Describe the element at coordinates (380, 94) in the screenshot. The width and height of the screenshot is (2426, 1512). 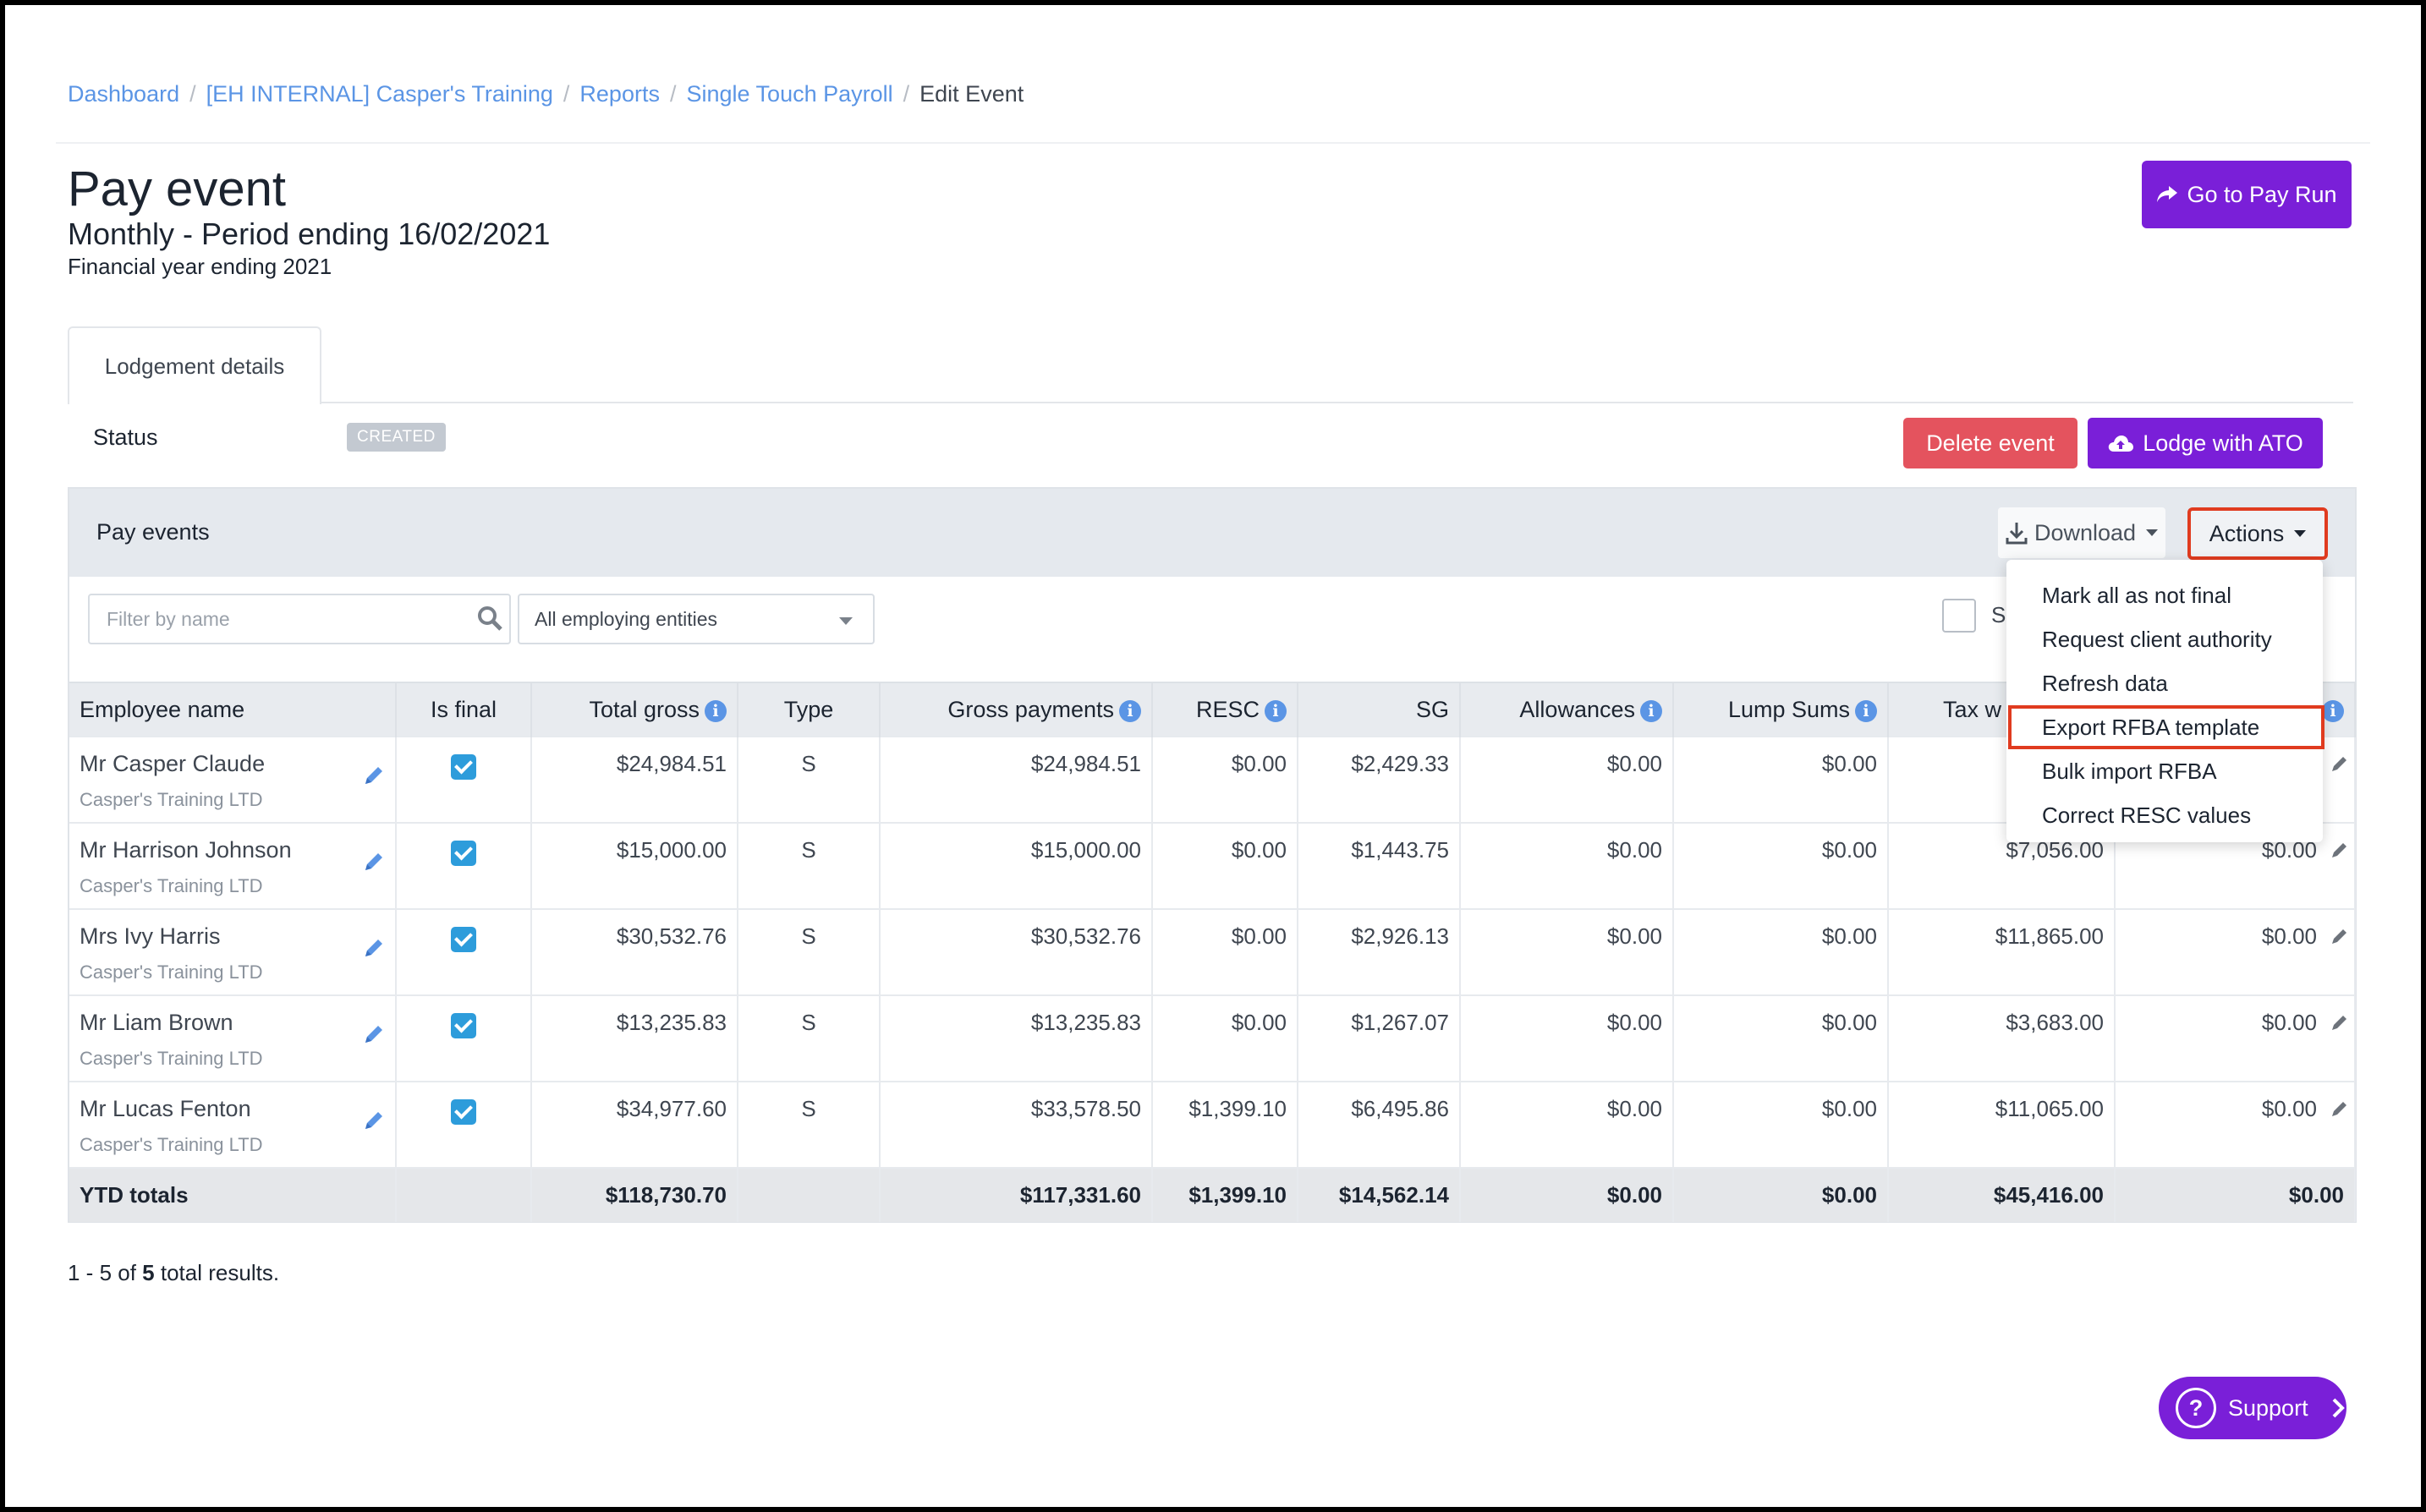
I see `breadcrumb-business: [EH INTERNAL] Casper's Training` at that location.